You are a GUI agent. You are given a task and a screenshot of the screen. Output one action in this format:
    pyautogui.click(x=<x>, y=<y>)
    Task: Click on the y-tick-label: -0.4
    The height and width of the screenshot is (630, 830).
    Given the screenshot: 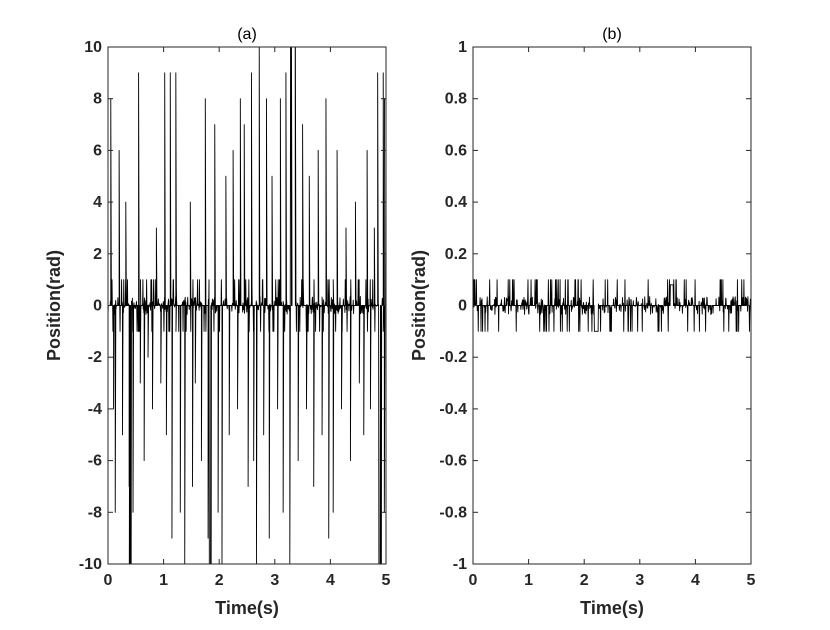 What is the action you would take?
    pyautogui.click(x=453, y=409)
    